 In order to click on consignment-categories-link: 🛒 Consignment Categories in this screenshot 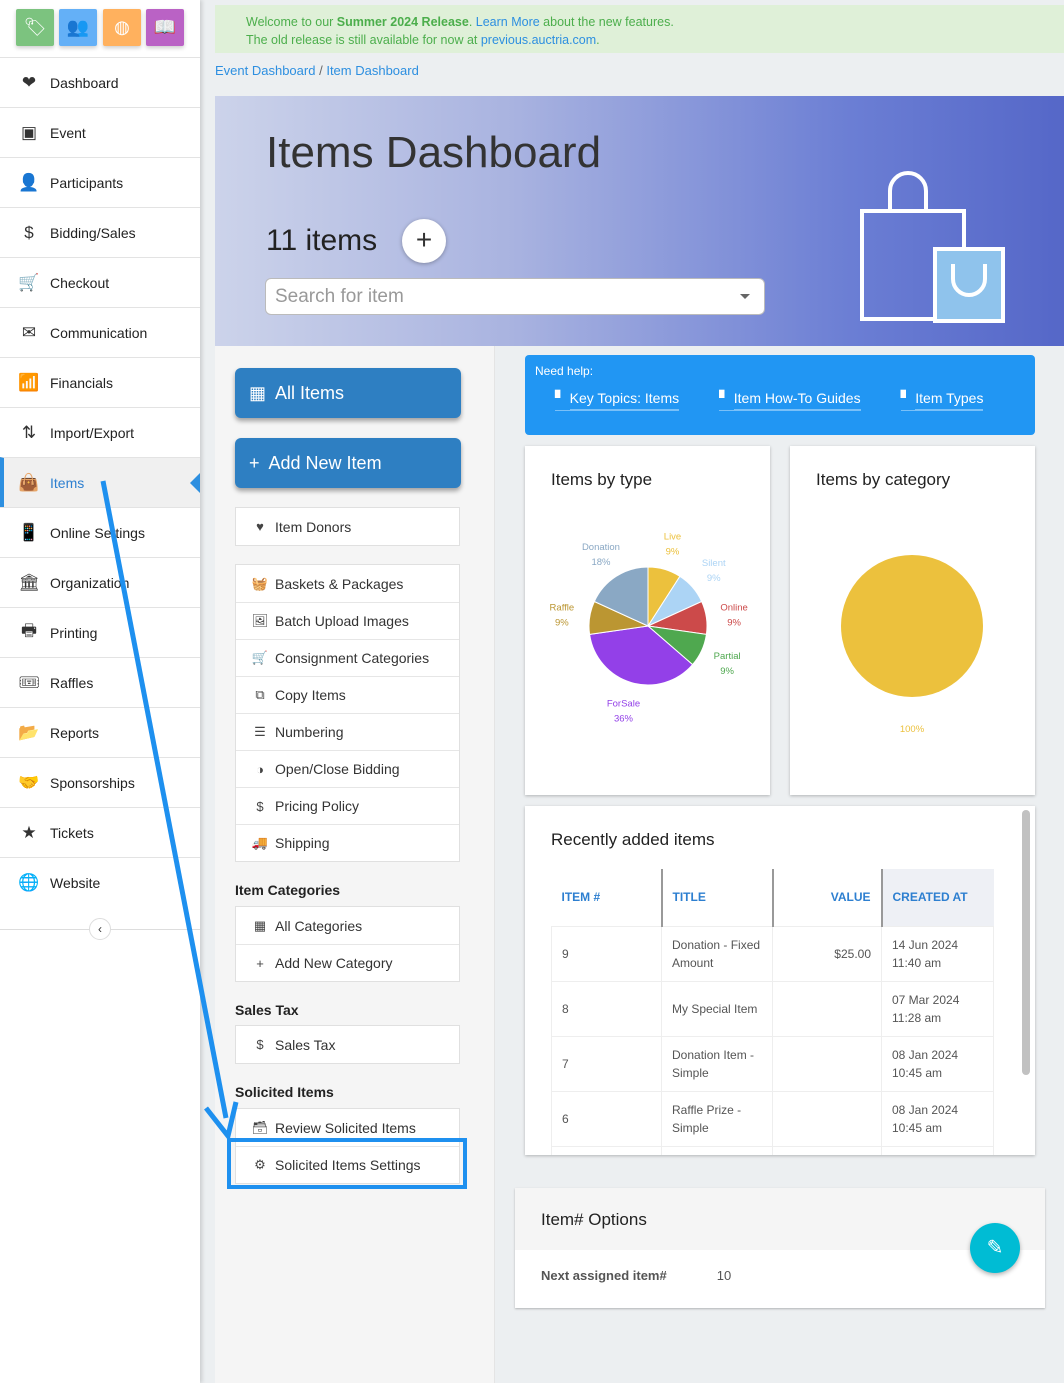, I will do `click(347, 657)`.